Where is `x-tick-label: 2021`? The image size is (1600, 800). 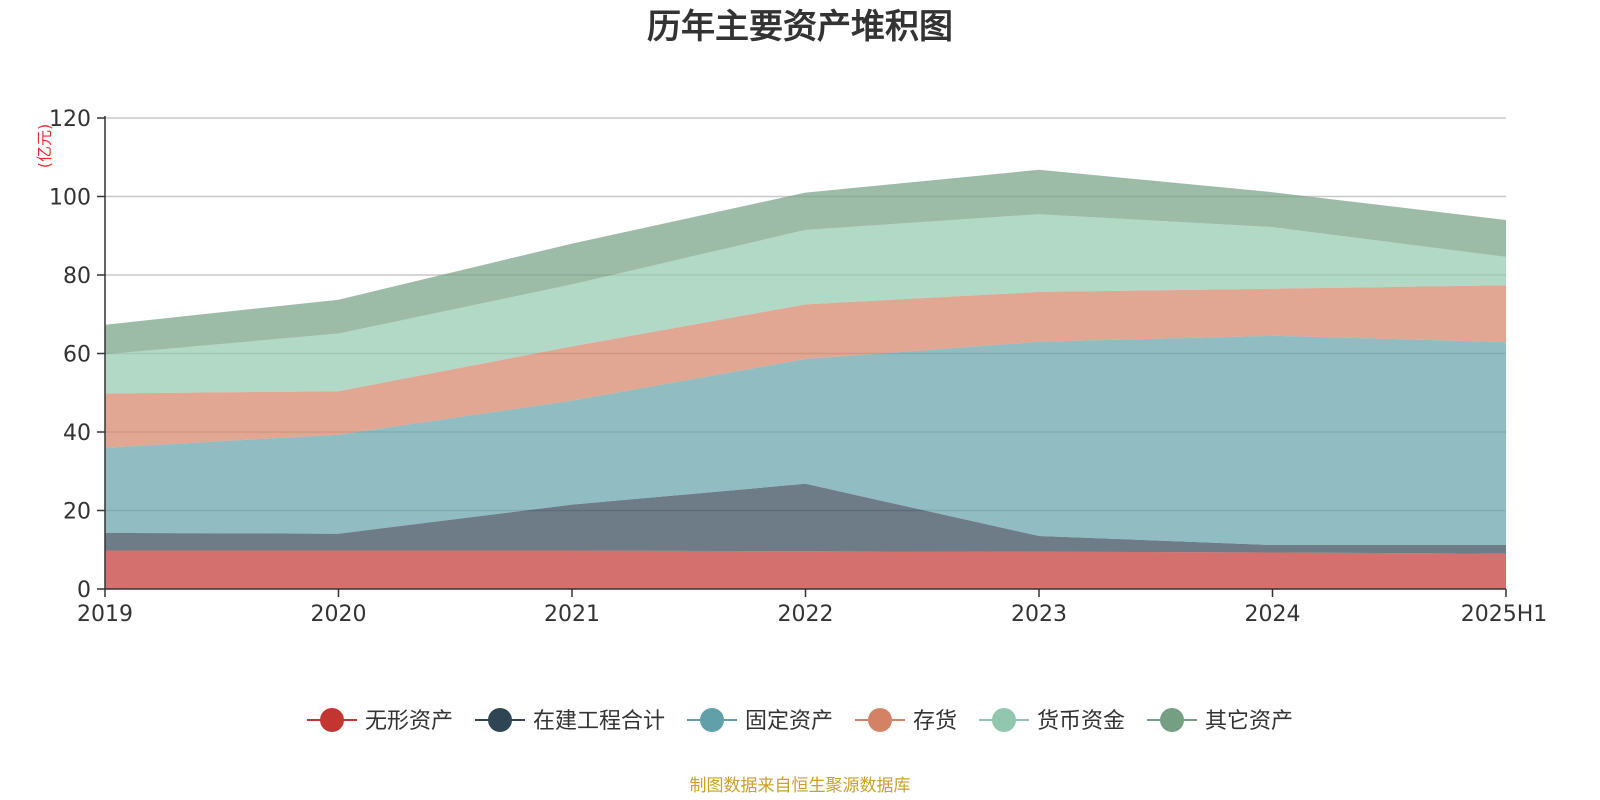 x-tick-label: 2021 is located at coordinates (572, 614).